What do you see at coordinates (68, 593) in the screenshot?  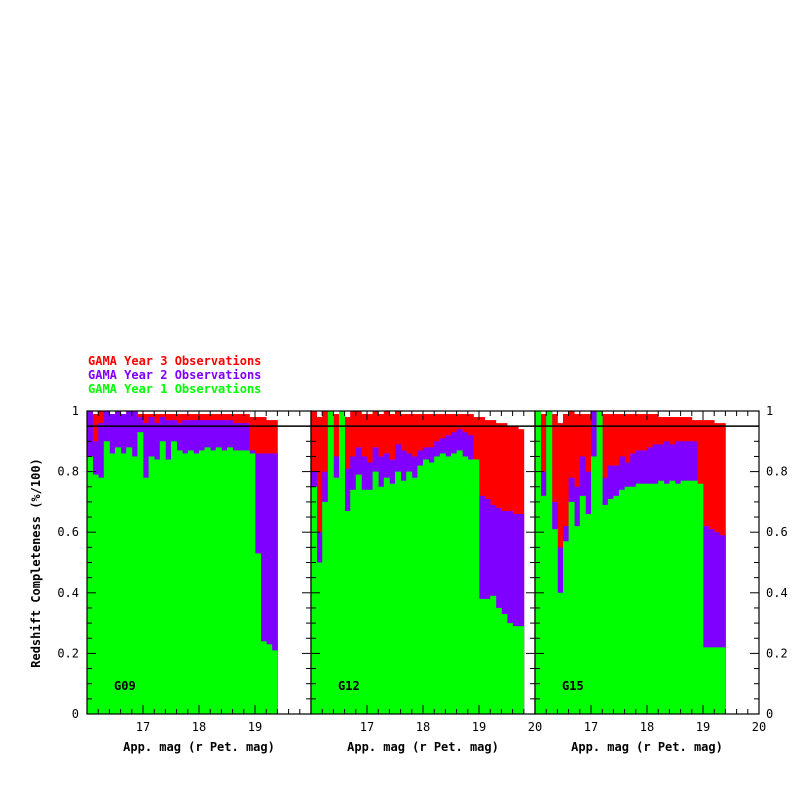 I see `y-tick-label: 0.4` at bounding box center [68, 593].